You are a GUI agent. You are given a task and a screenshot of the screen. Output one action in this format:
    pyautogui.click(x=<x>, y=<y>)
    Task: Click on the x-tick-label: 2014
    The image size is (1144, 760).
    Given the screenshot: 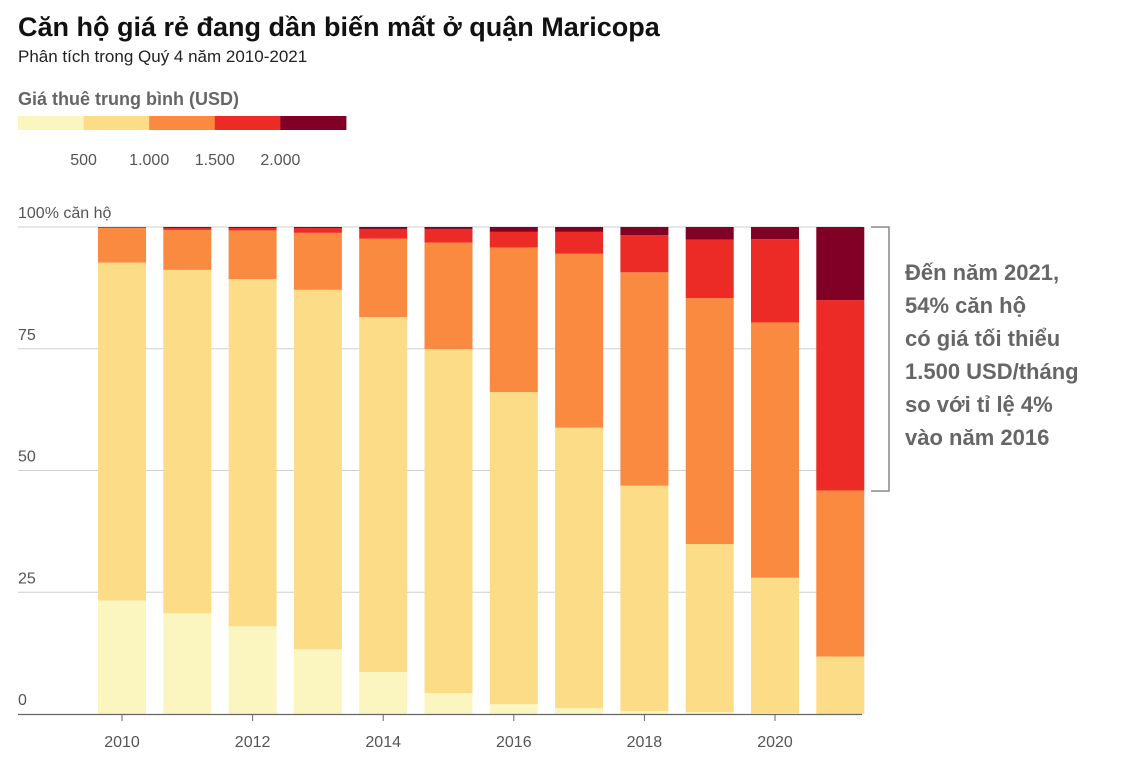 What is the action you would take?
    pyautogui.click(x=383, y=742)
    